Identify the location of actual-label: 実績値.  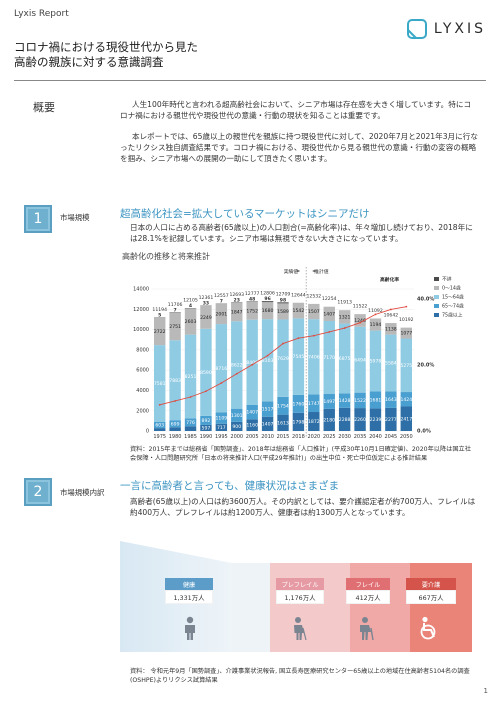
(291, 271).